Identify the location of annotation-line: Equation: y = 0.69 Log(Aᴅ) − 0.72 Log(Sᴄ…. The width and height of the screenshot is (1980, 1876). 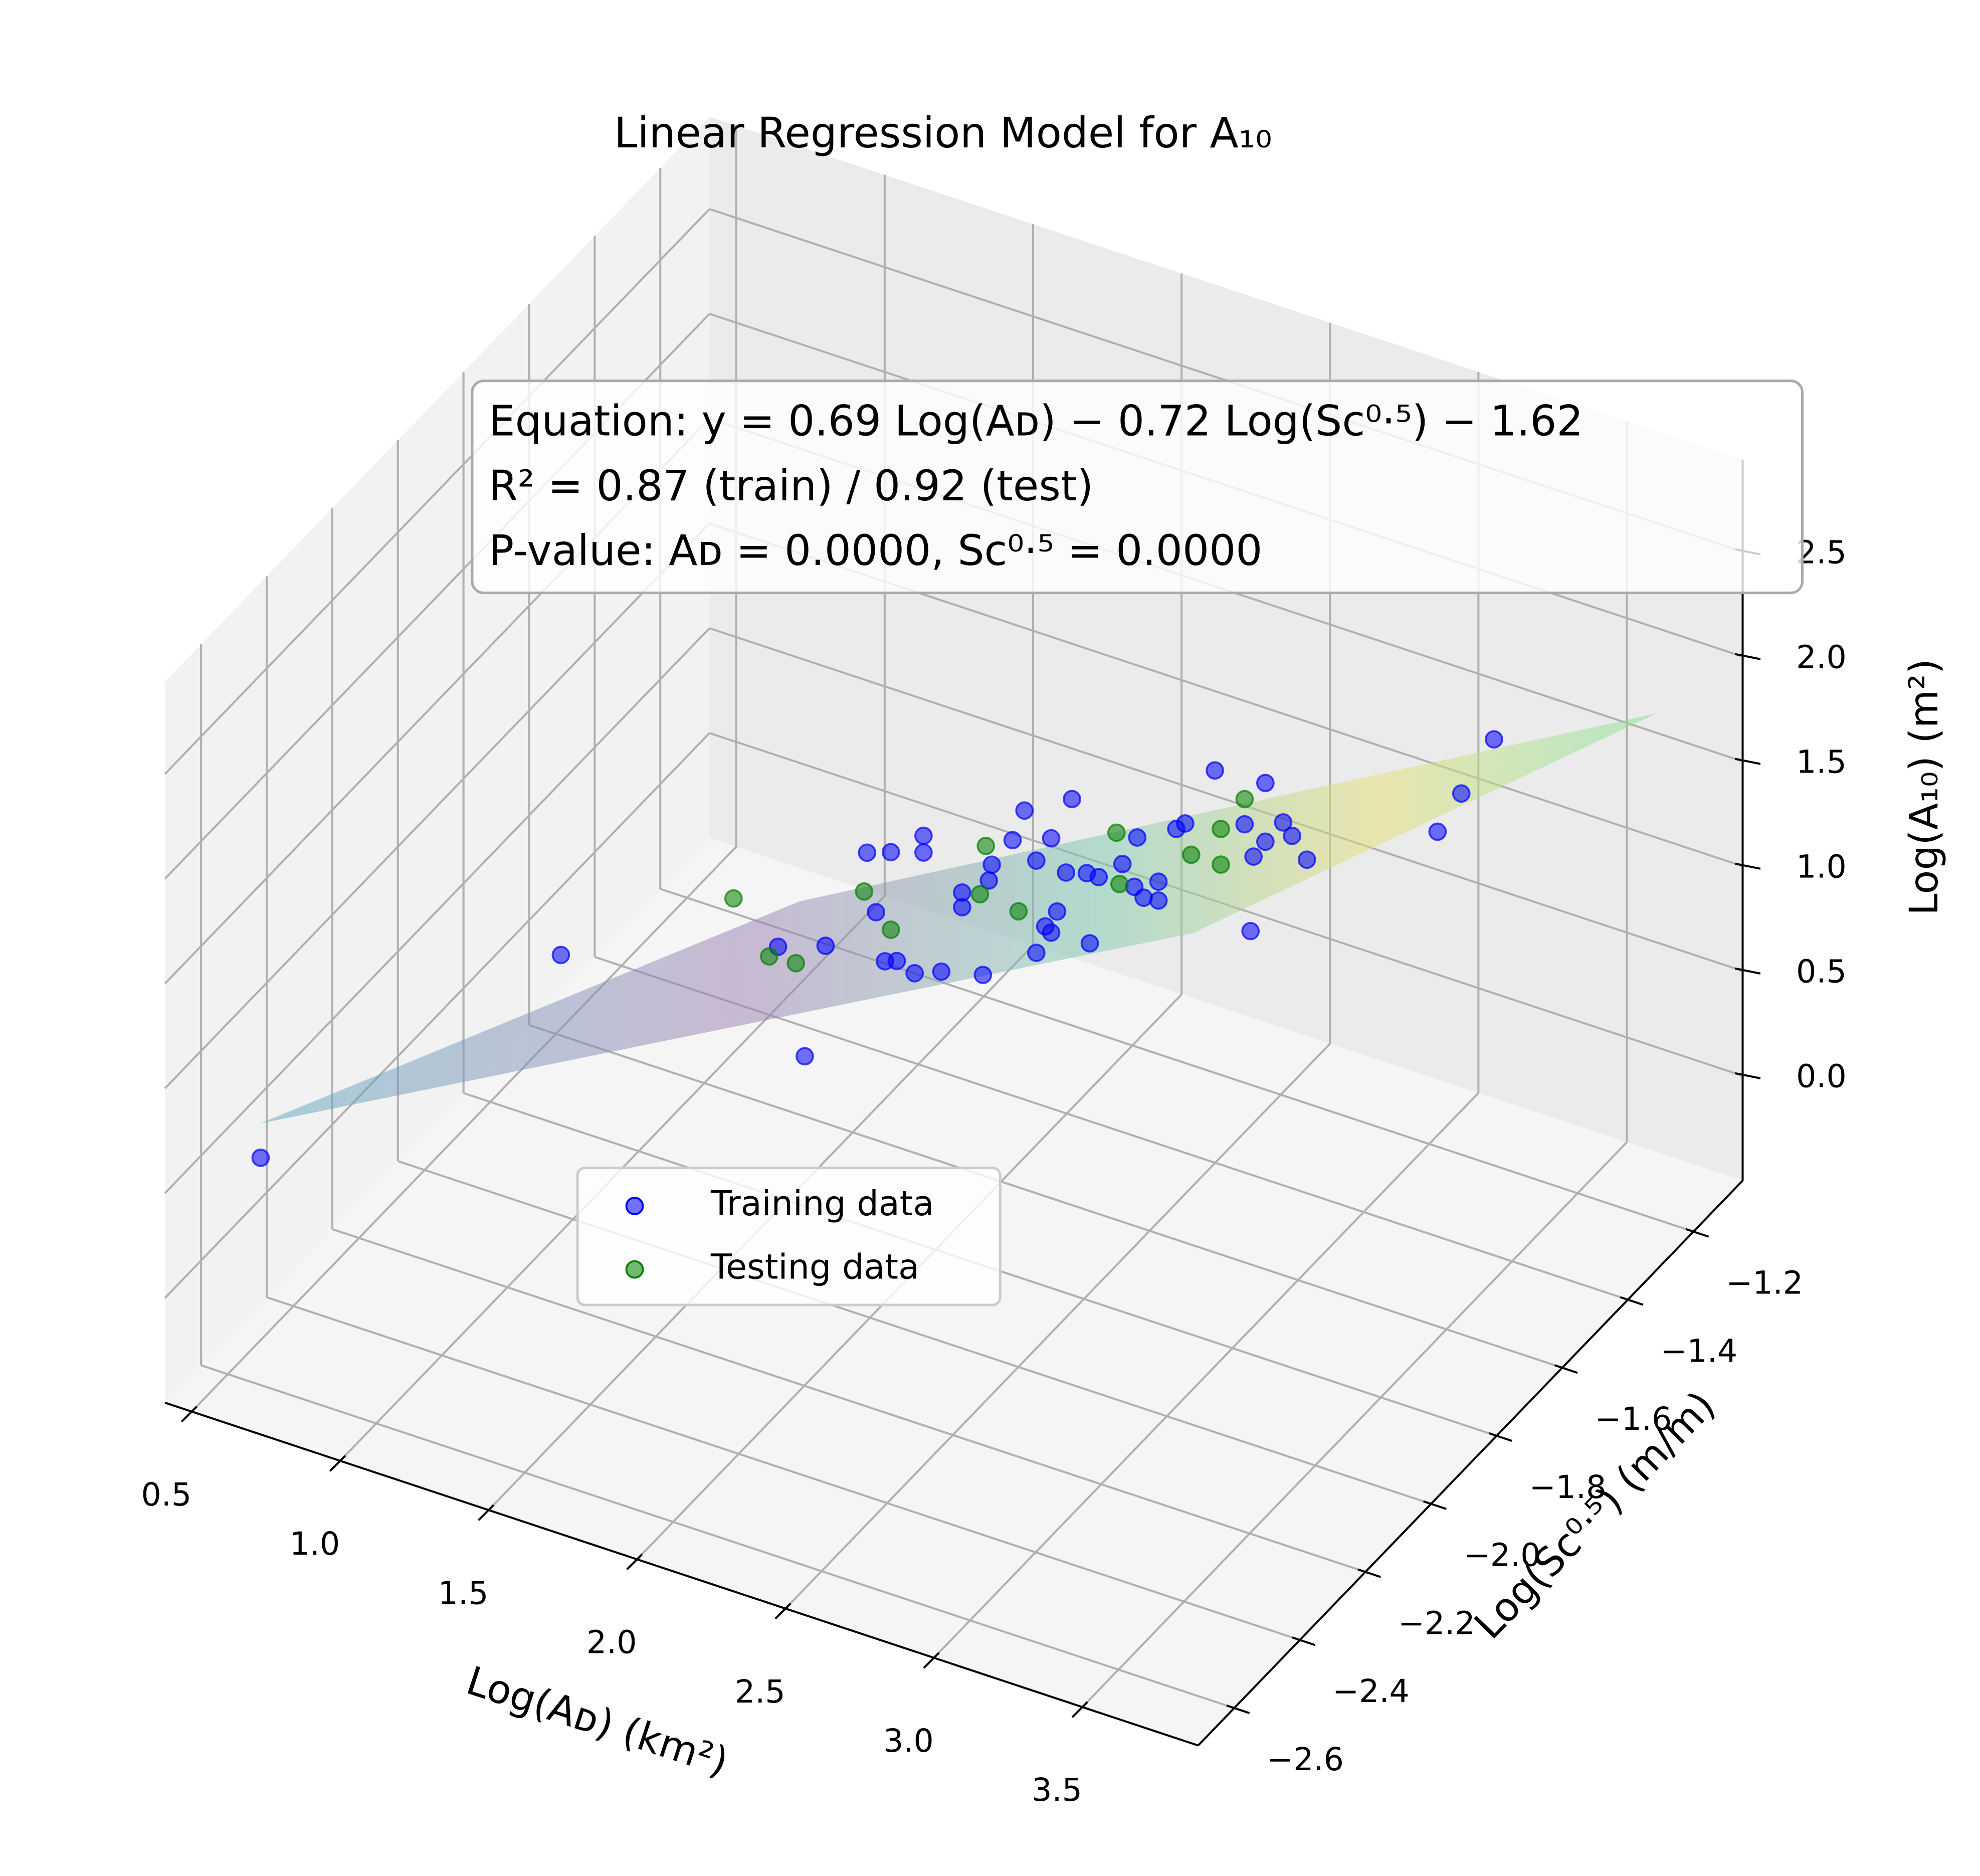
(1036, 422).